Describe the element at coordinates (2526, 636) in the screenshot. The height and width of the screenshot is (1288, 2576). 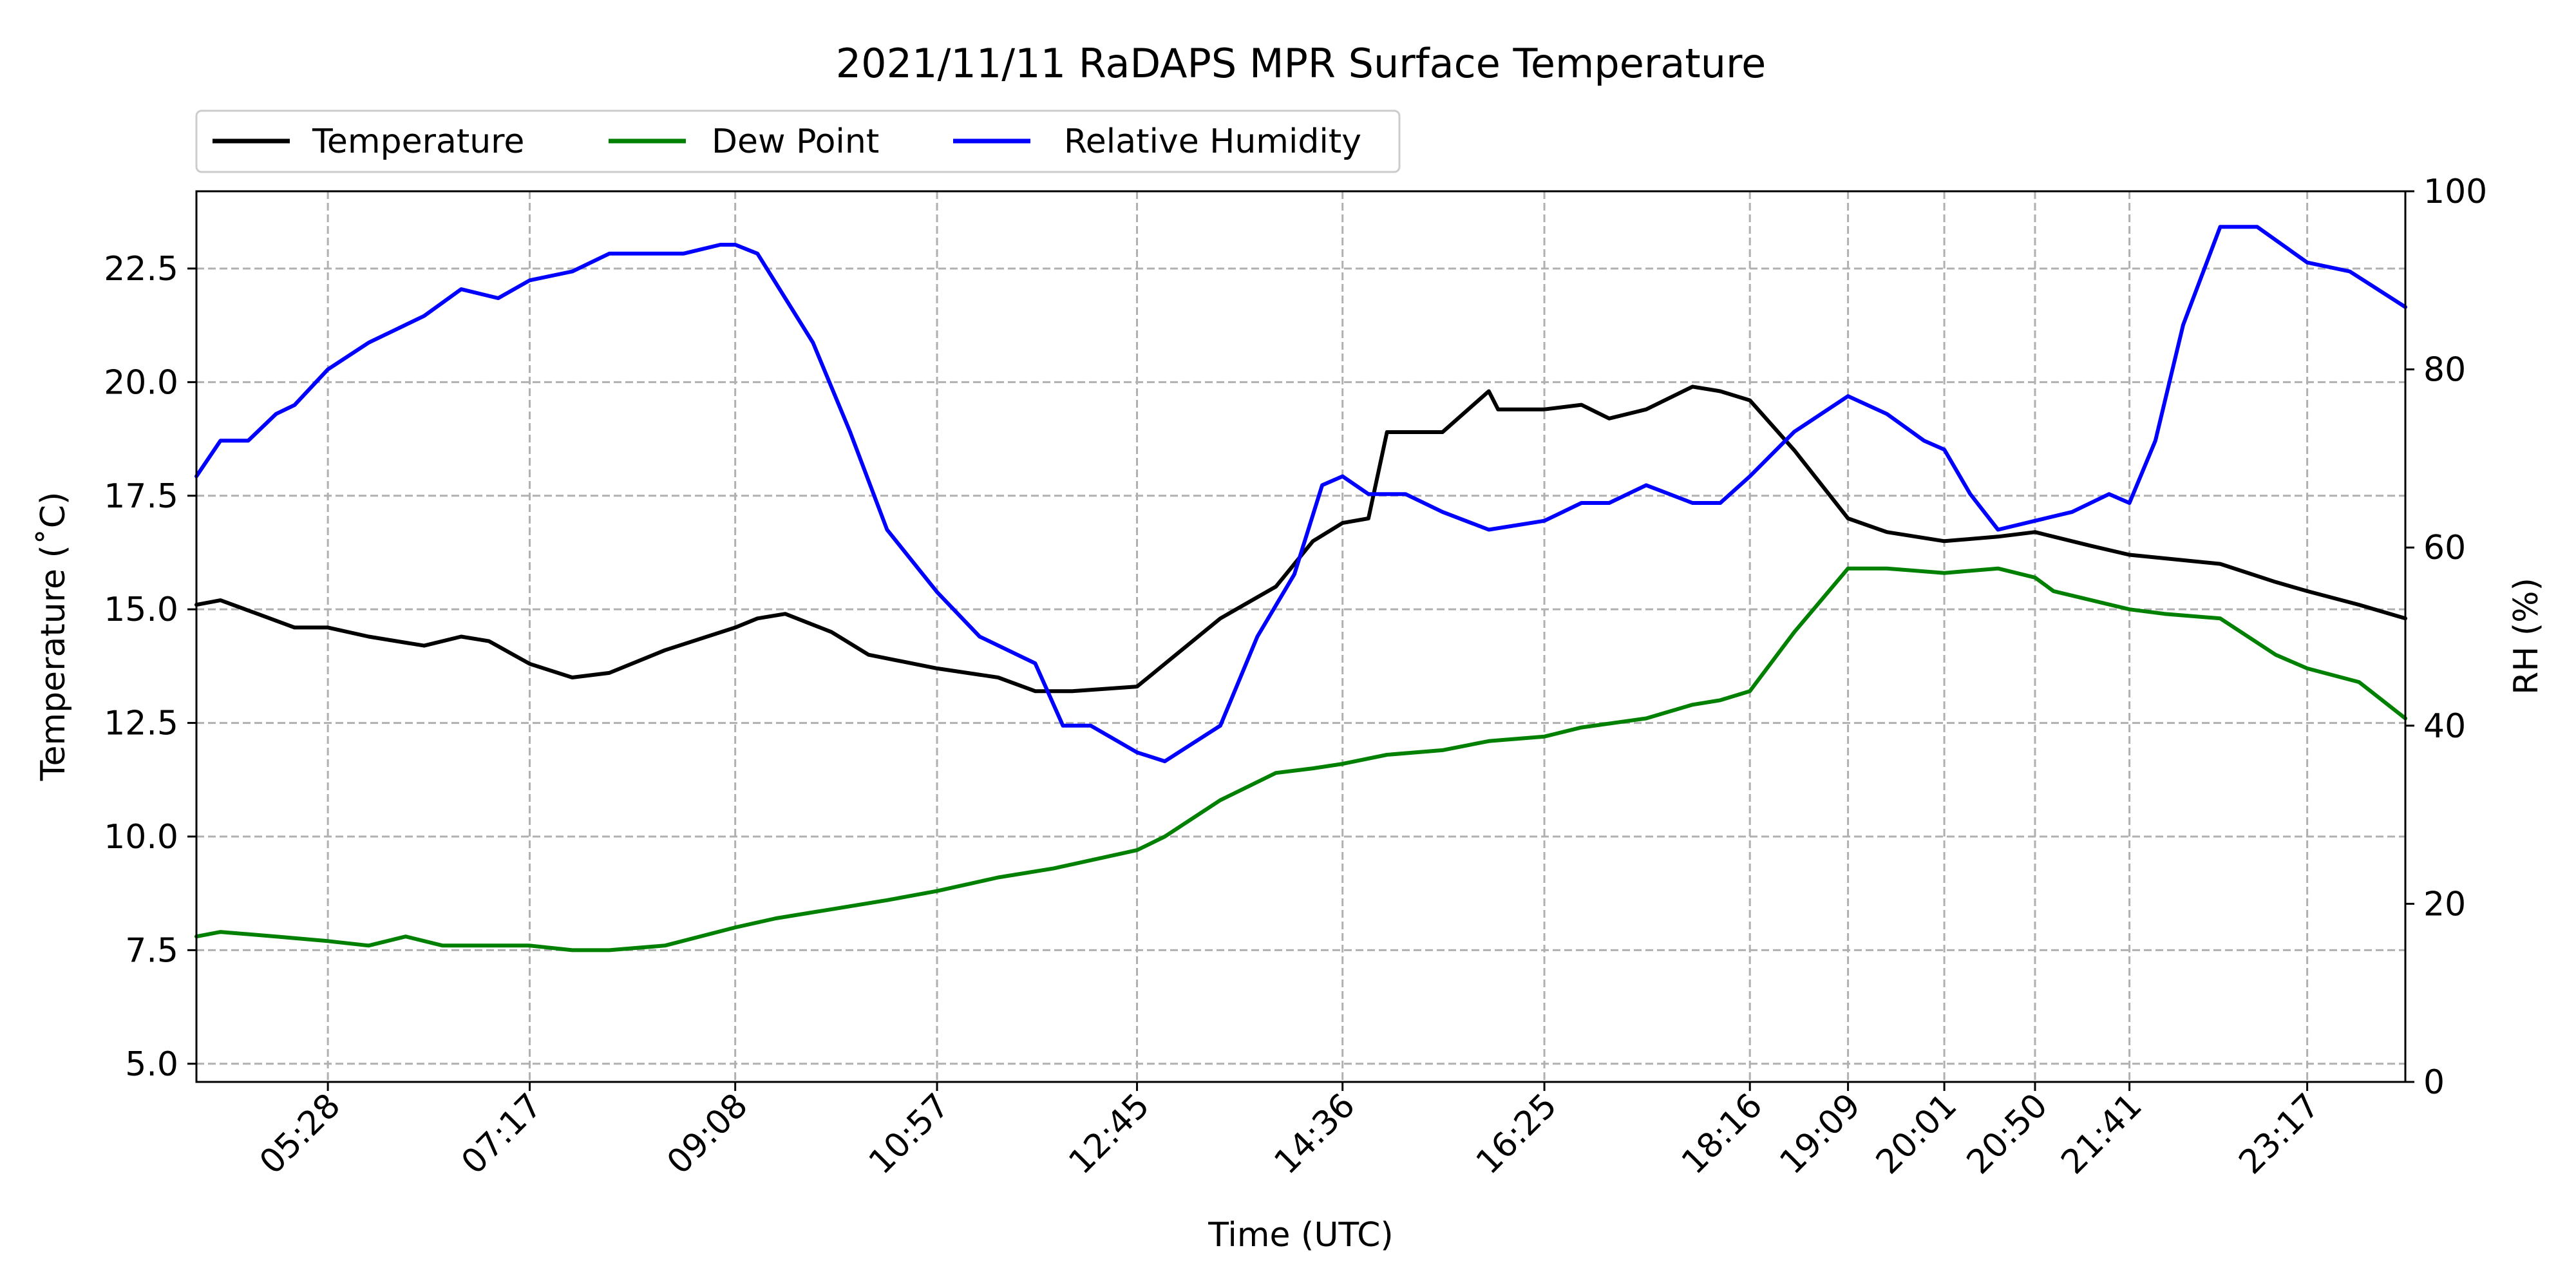
I see `y-axis-right-title: RH (%)` at that location.